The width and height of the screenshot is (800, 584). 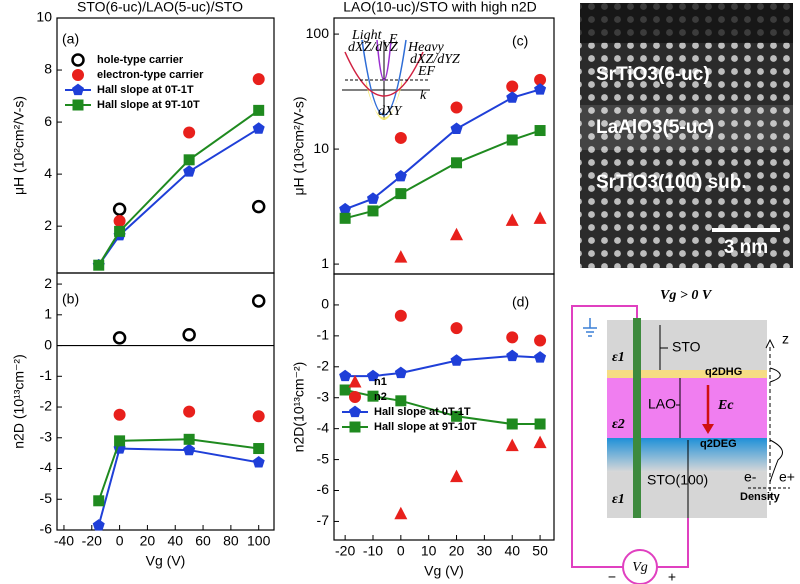 What do you see at coordinates (231, 541) in the screenshot?
I see `x-tick-label: 80` at bounding box center [231, 541].